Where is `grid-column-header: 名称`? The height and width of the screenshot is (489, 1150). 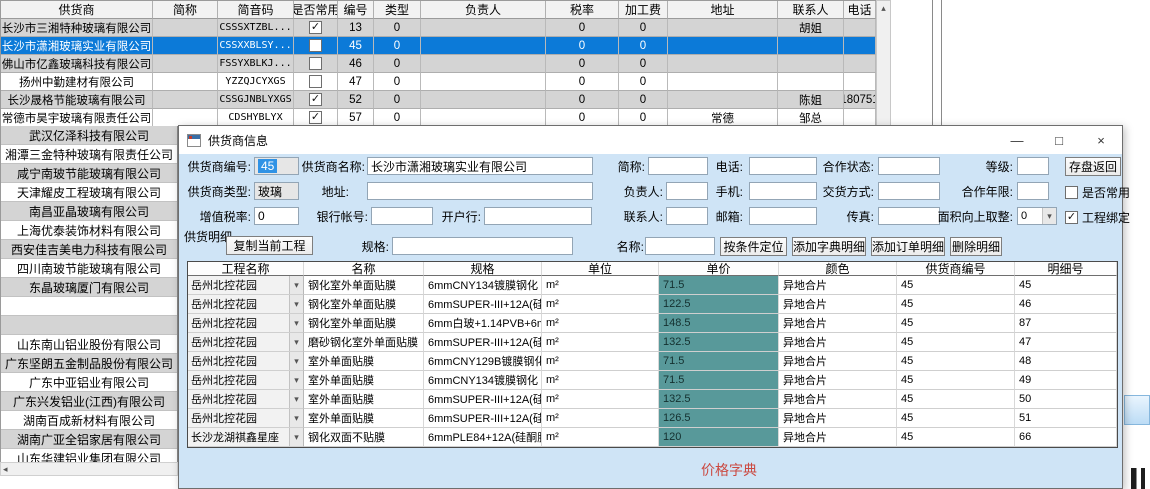 grid-column-header: 名称 is located at coordinates (364, 269).